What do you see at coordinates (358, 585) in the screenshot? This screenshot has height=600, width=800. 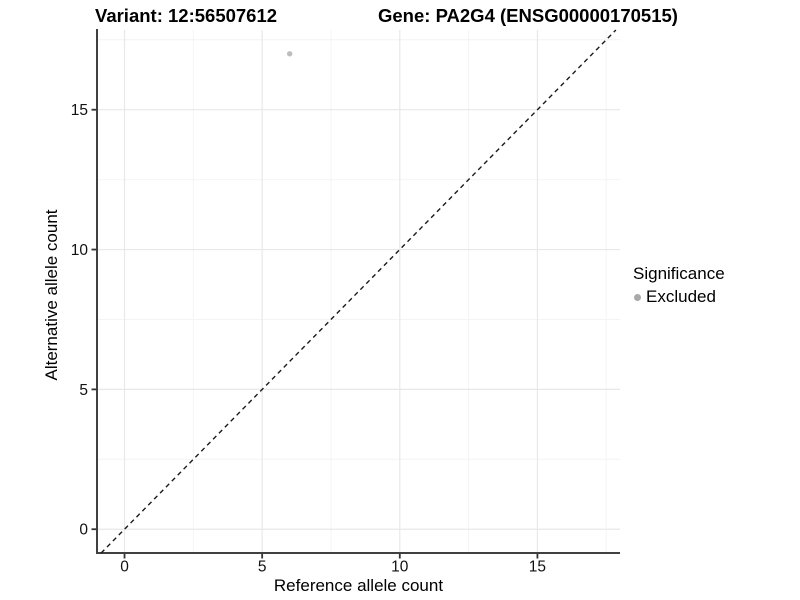 I see `x-axis-title: Reference allele count` at bounding box center [358, 585].